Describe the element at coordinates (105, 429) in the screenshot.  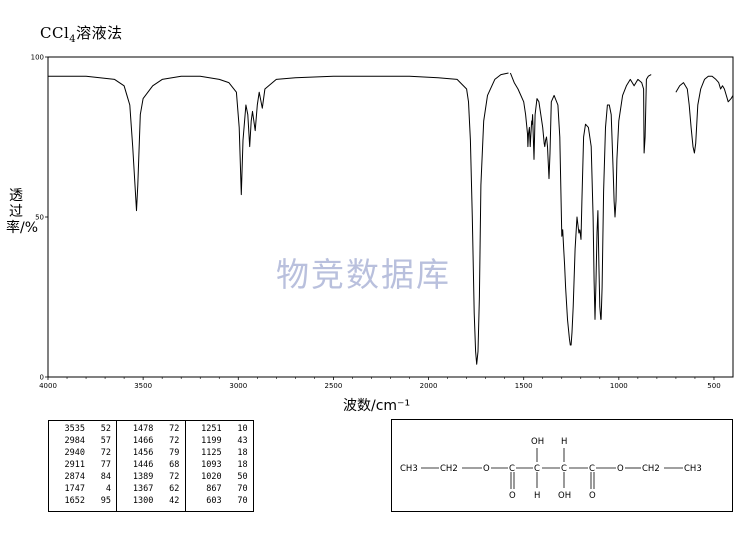
I see `peak-transmittance: 52` at that location.